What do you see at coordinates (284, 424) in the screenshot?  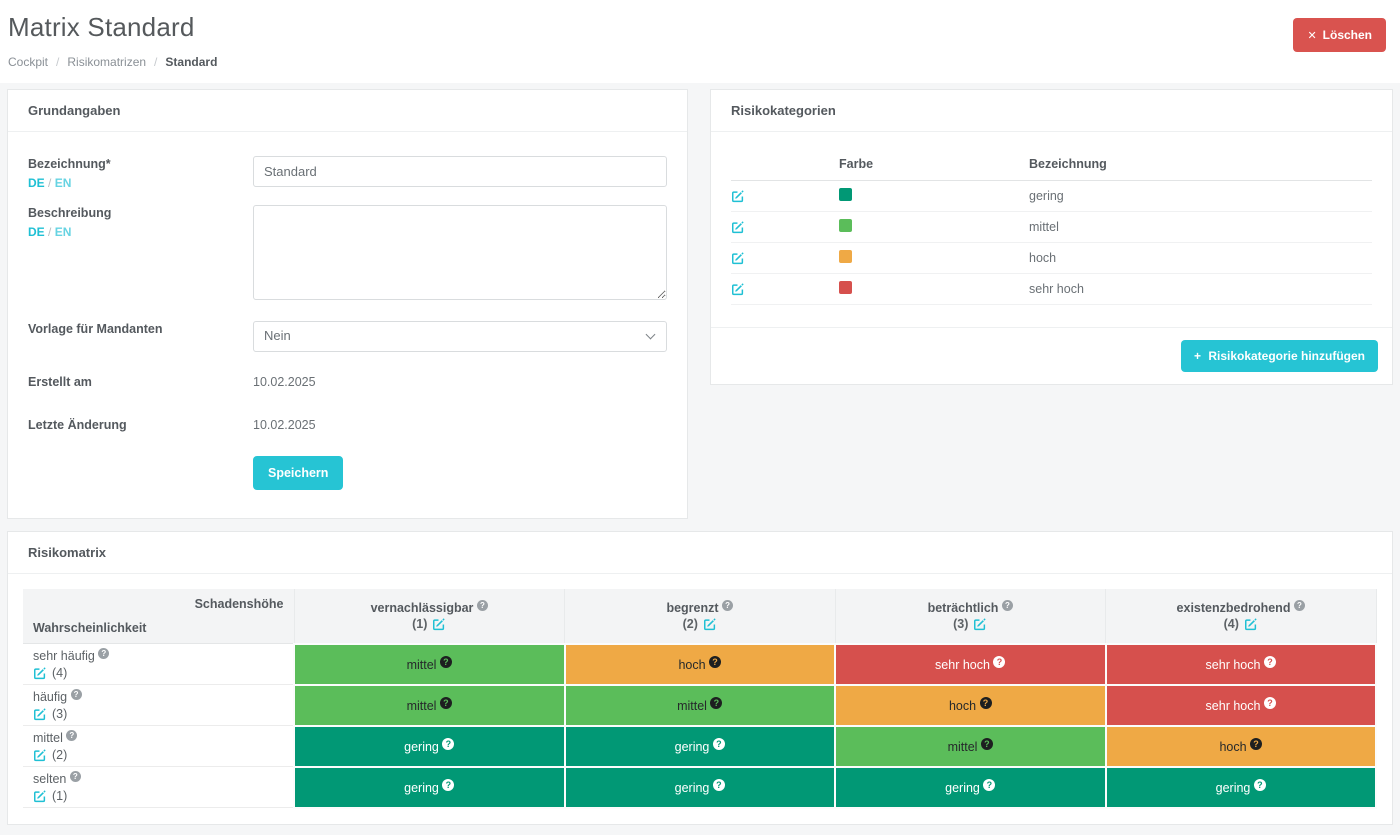 I see `letzte-aenderung-value: 10.02.2025` at bounding box center [284, 424].